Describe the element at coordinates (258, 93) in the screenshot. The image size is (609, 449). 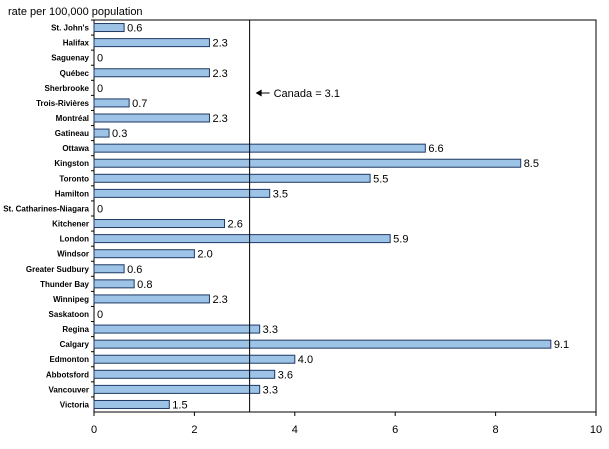
I see `annotation-arrow-head` at that location.